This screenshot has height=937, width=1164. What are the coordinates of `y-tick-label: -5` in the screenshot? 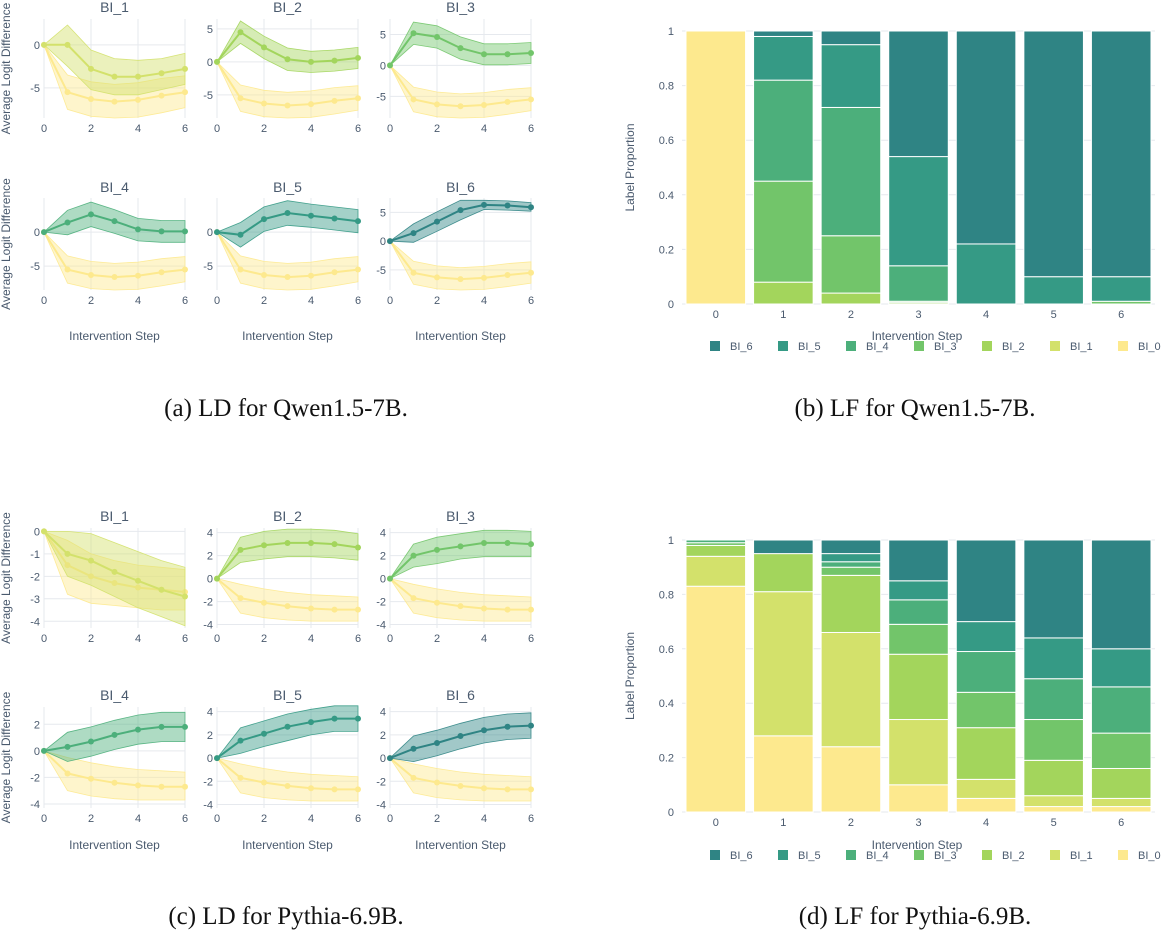 It's located at (381, 271).